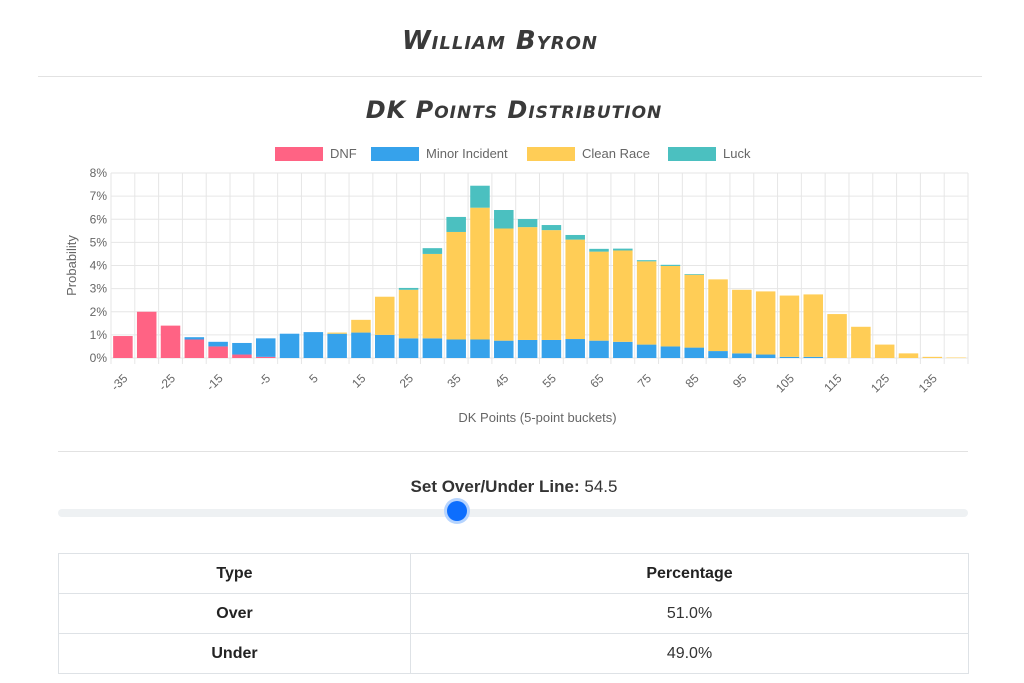 The height and width of the screenshot is (683, 1024). I want to click on legend-label-2: Clean Race, so click(616, 153).